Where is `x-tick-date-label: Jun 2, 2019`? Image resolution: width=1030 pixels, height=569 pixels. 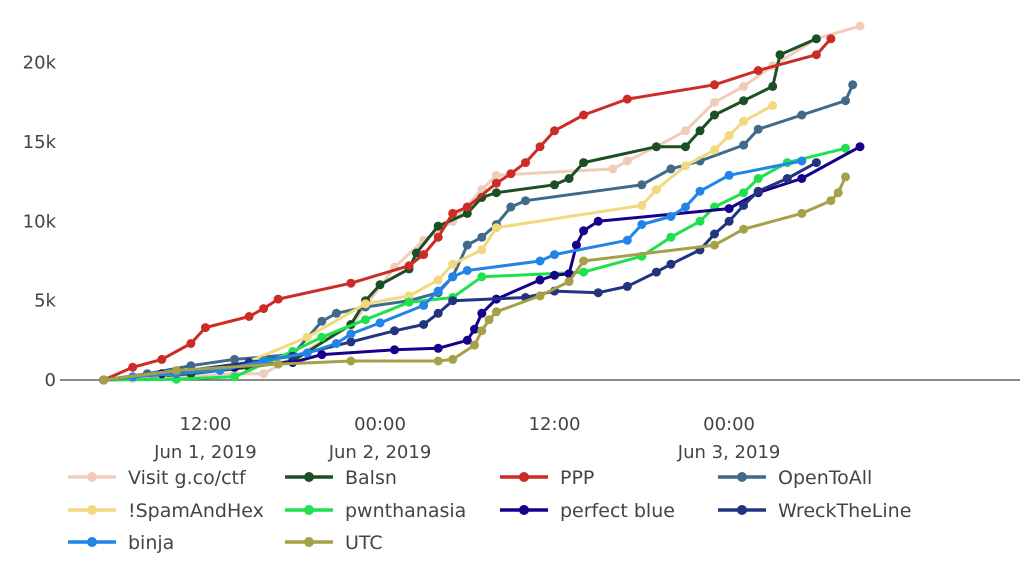
x-tick-date-label: Jun 2, 2019 is located at coordinates (380, 452).